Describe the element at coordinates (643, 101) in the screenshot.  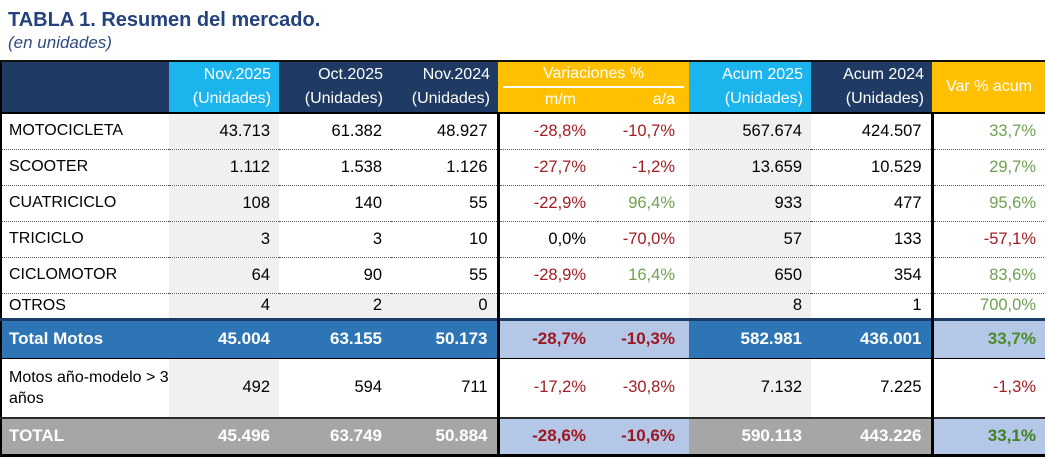
I see `header-aa: a/a` at that location.